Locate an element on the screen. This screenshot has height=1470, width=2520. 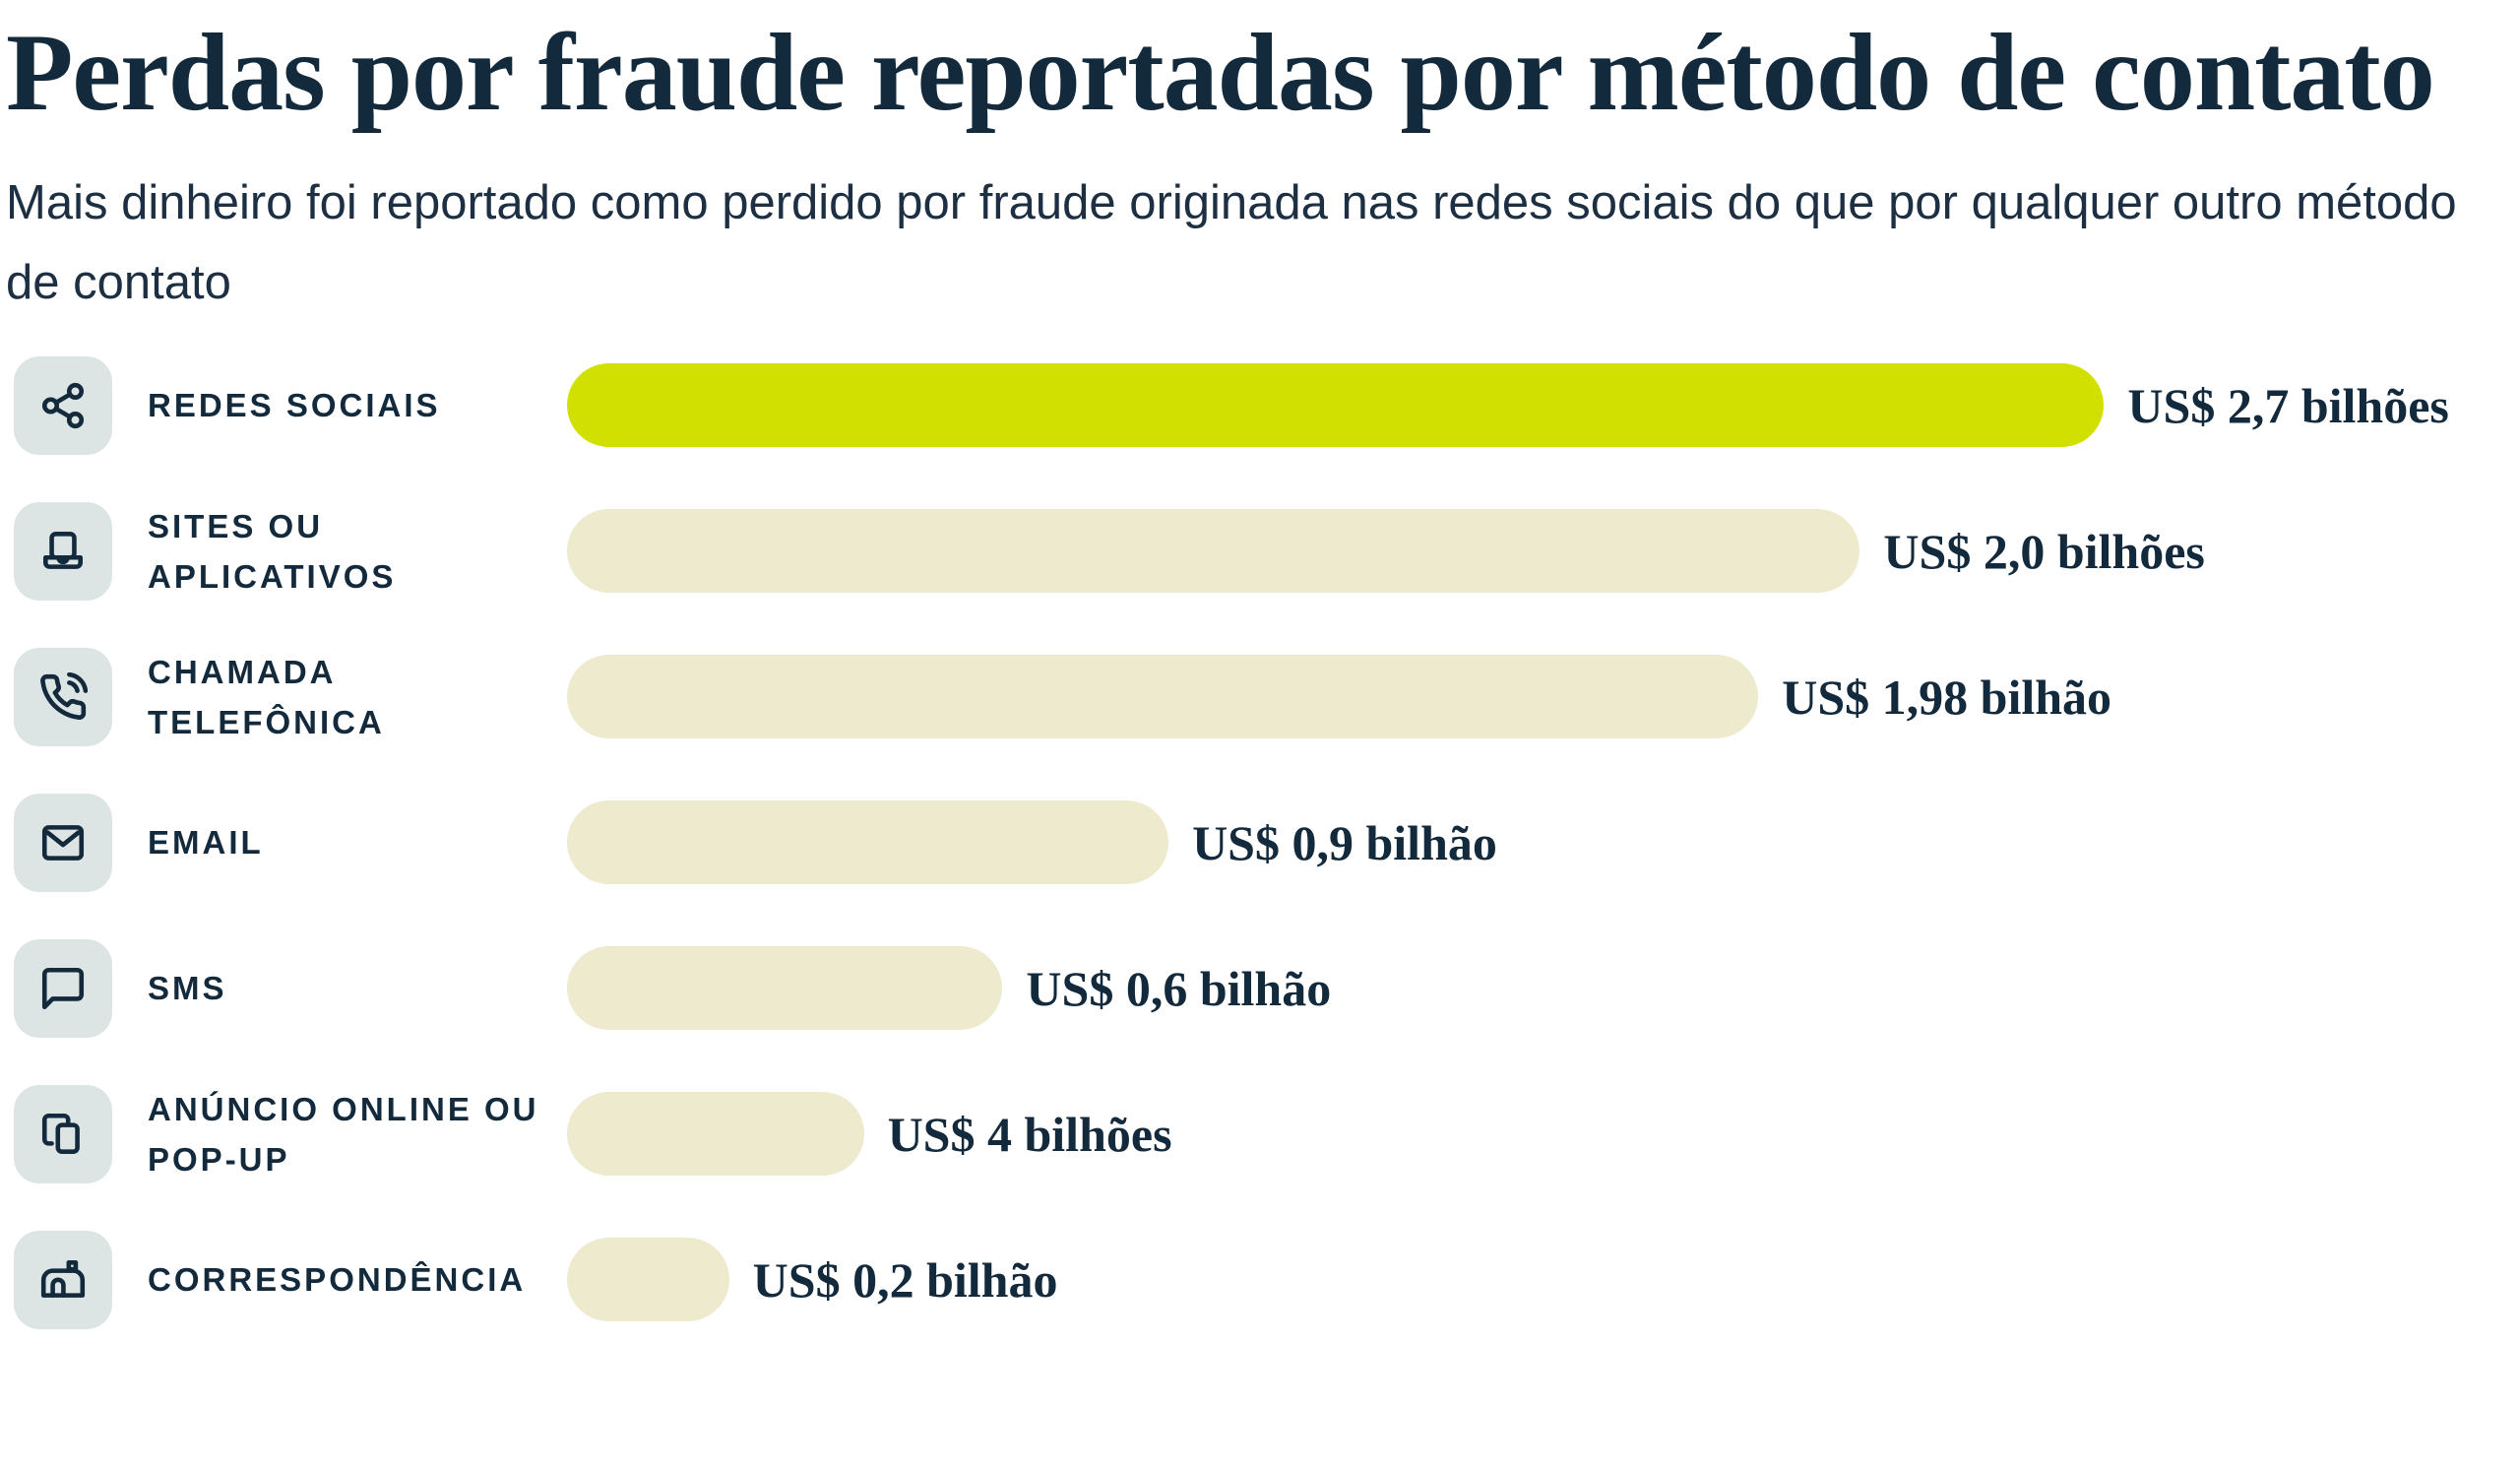
category-label: CORRESPONDÊNCIA is located at coordinates (337, 1280).